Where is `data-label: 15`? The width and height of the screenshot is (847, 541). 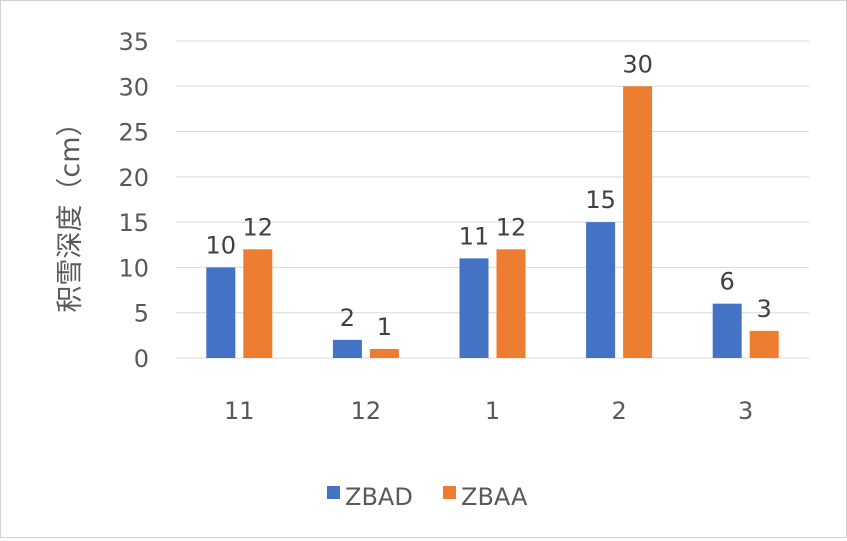 data-label: 15 is located at coordinates (600, 200).